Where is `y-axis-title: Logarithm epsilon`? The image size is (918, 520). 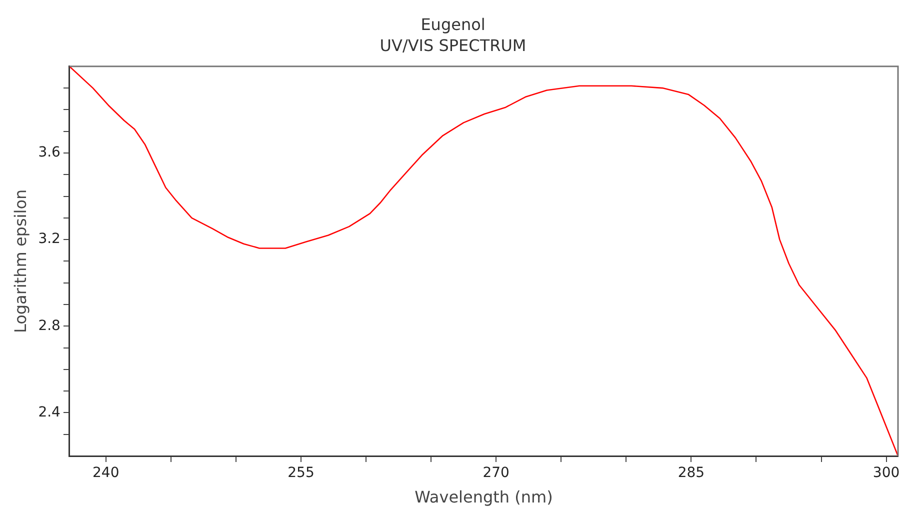 y-axis-title: Logarithm epsilon is located at coordinates (20, 261).